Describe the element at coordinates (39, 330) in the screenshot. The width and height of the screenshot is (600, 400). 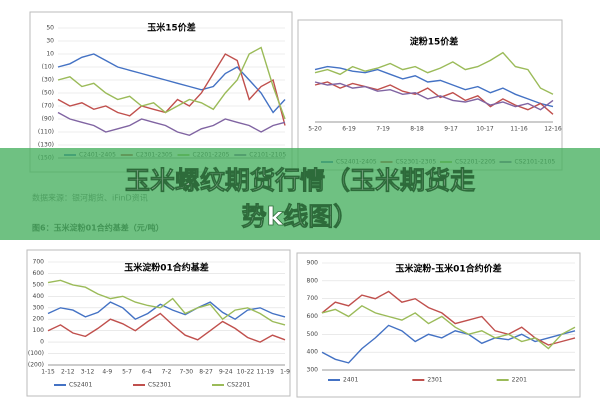
I see `y-tick-label: 100` at that location.